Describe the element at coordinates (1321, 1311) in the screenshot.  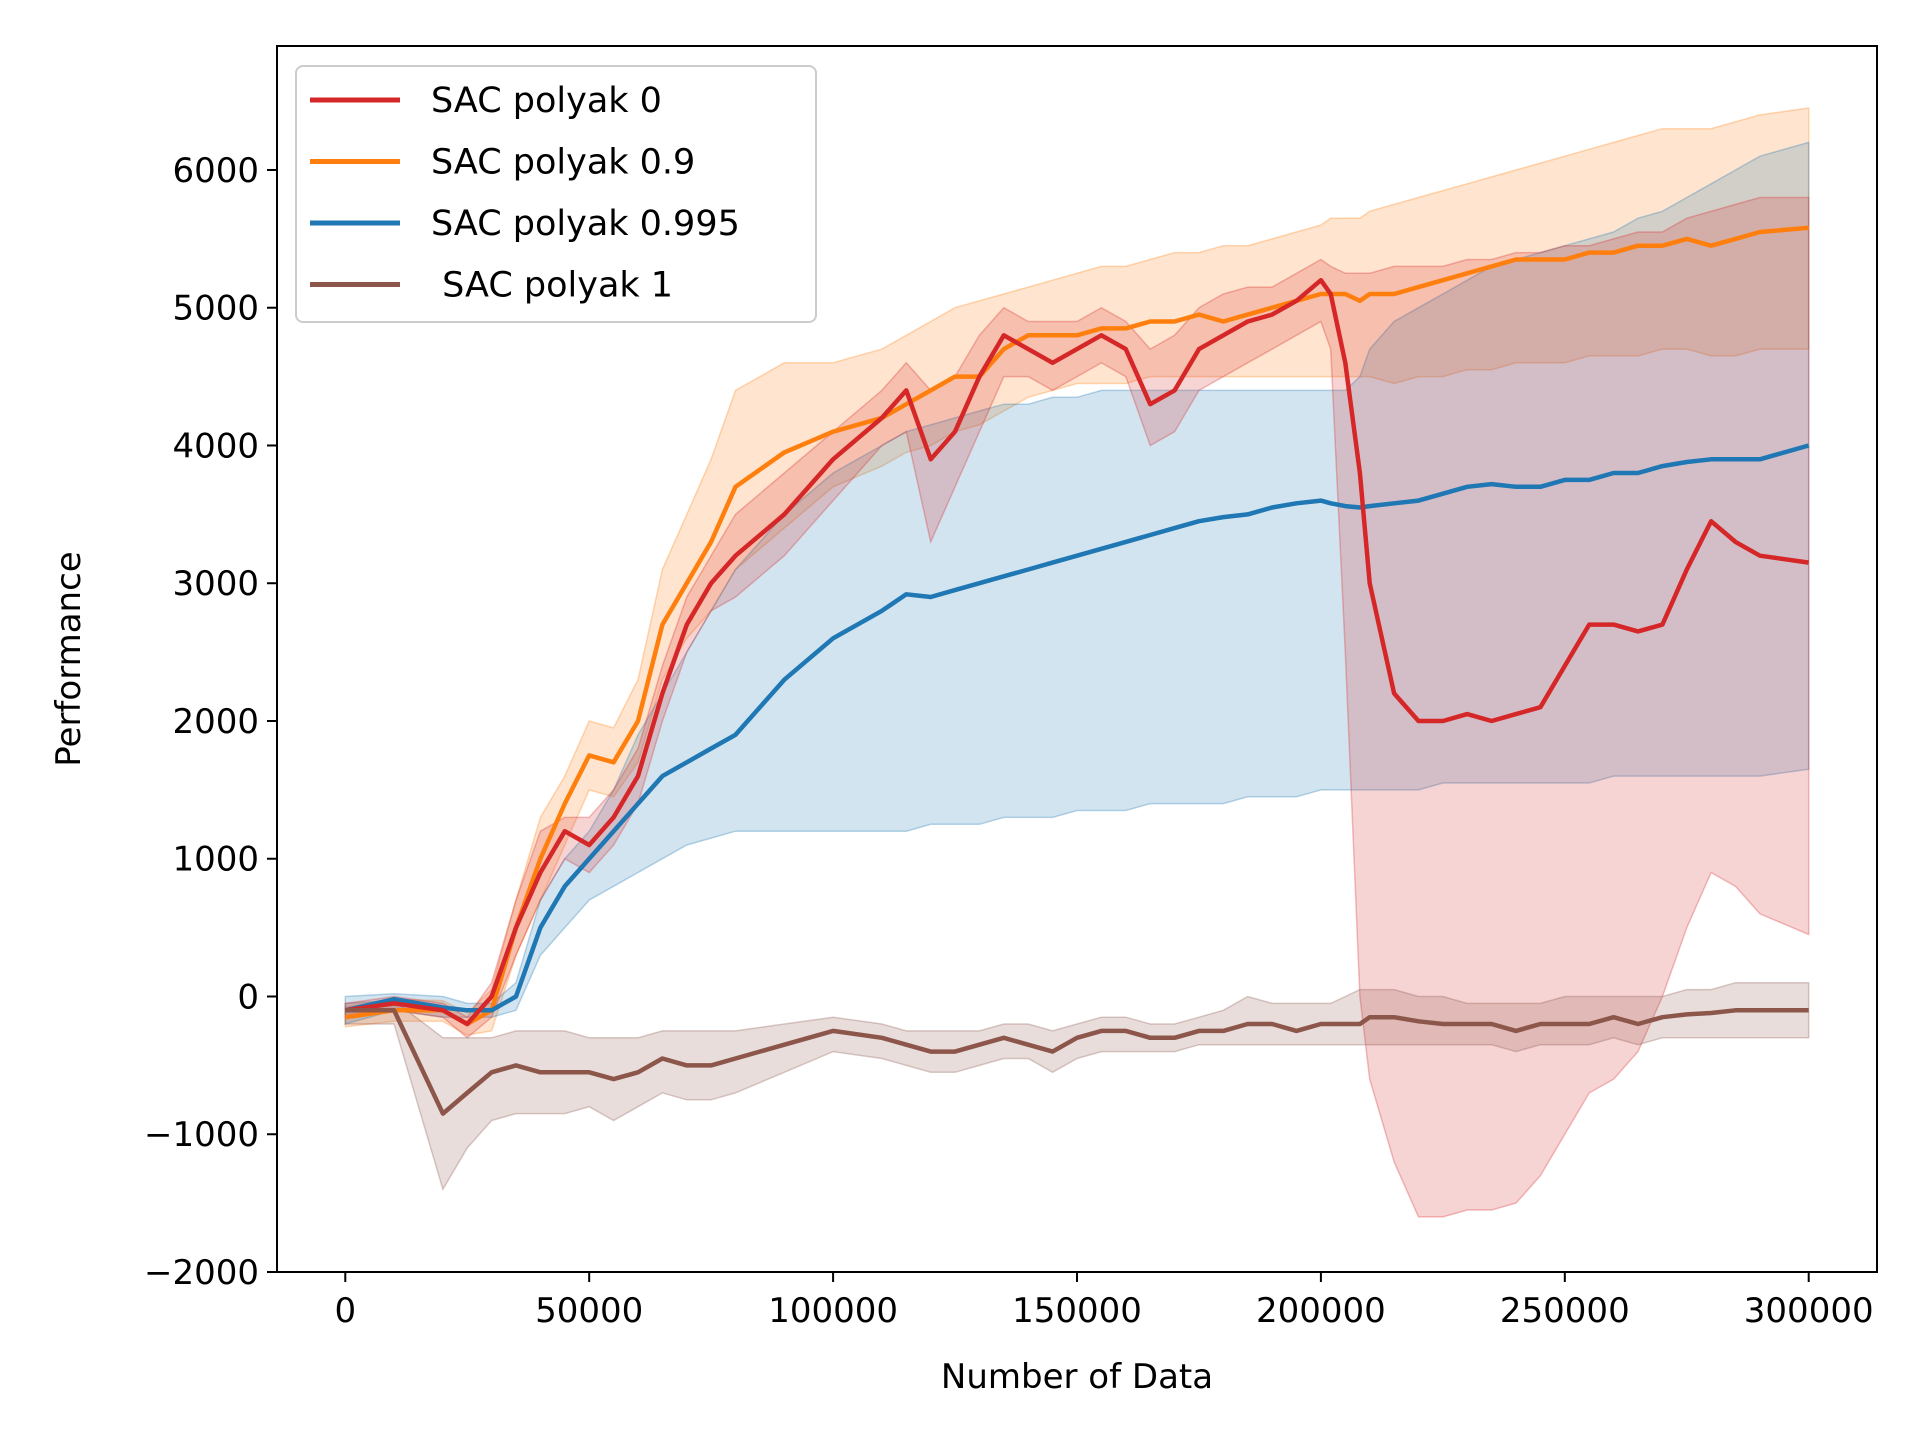
I see `x-tick-label: 200000` at that location.